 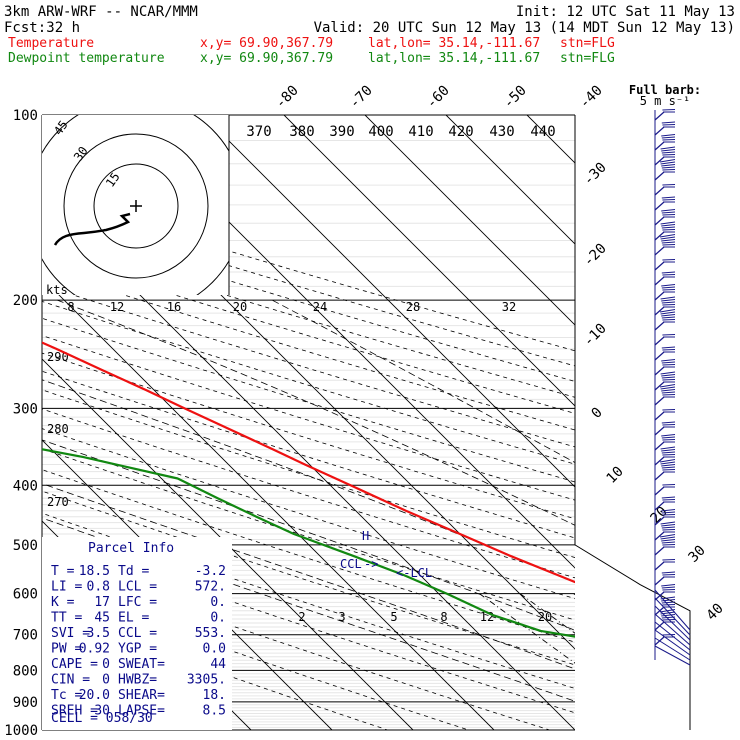 What do you see at coordinates (81, 154) in the screenshot?
I see `hodo-ring-label-30: 30` at bounding box center [81, 154].